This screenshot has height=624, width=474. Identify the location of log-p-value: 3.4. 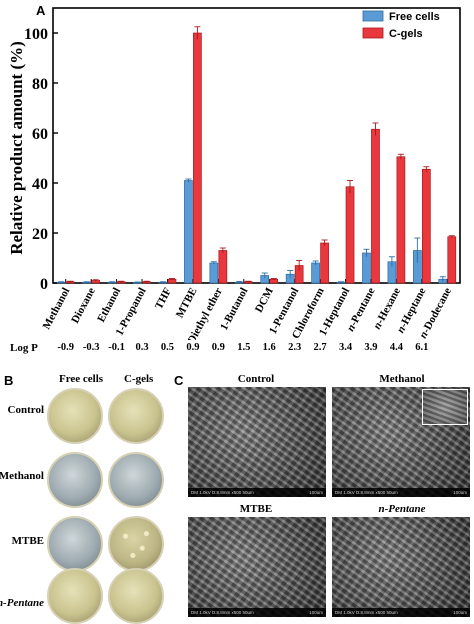
(345, 347).